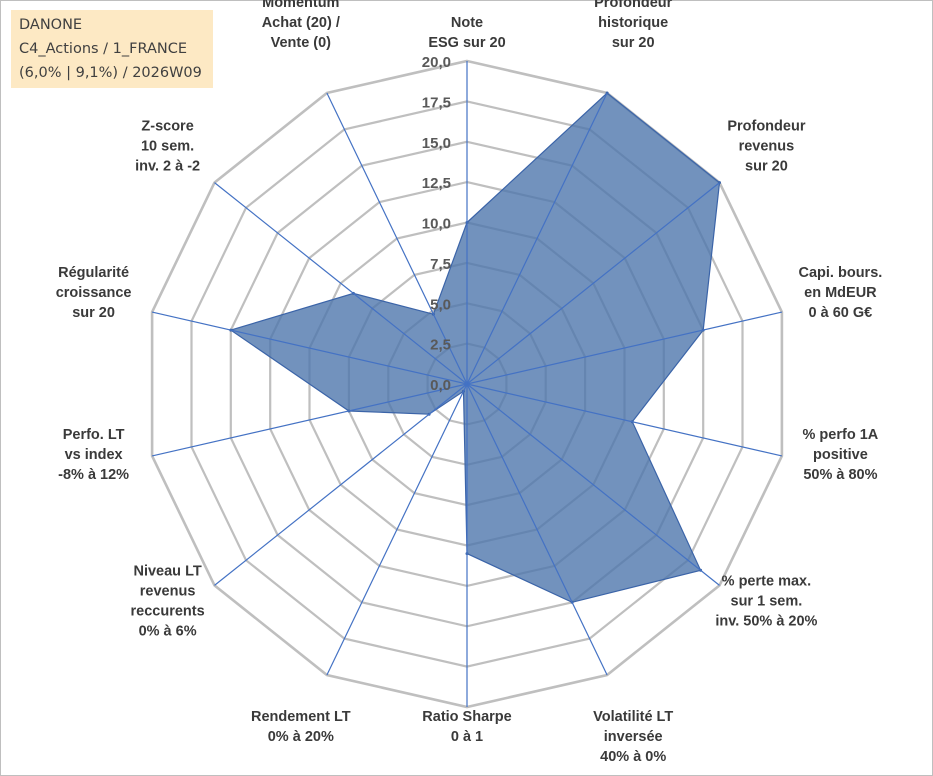  I want to click on axis-label-line: 0 à 1, so click(467, 737).